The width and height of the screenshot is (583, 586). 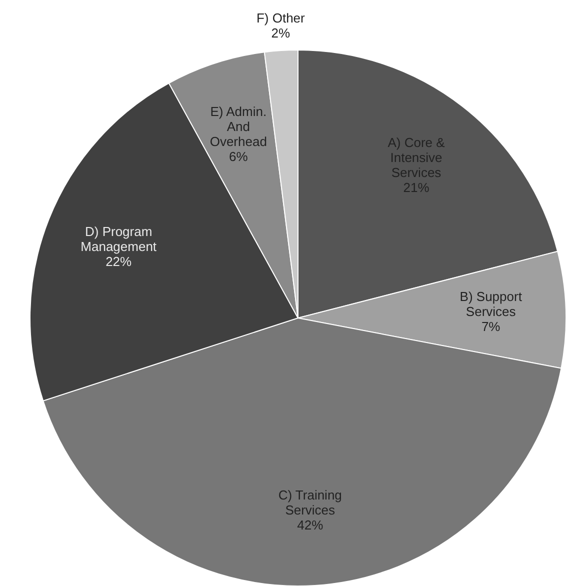 What do you see at coordinates (238, 156) in the screenshot?
I see `data-label: 6%` at bounding box center [238, 156].